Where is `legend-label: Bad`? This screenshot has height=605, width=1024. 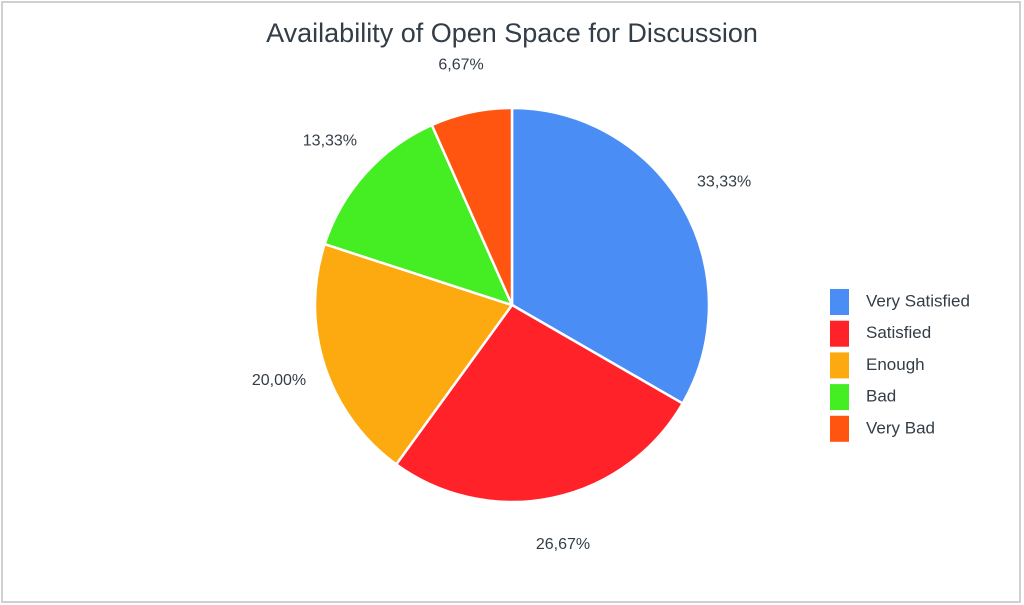
legend-label: Bad is located at coordinates (881, 396).